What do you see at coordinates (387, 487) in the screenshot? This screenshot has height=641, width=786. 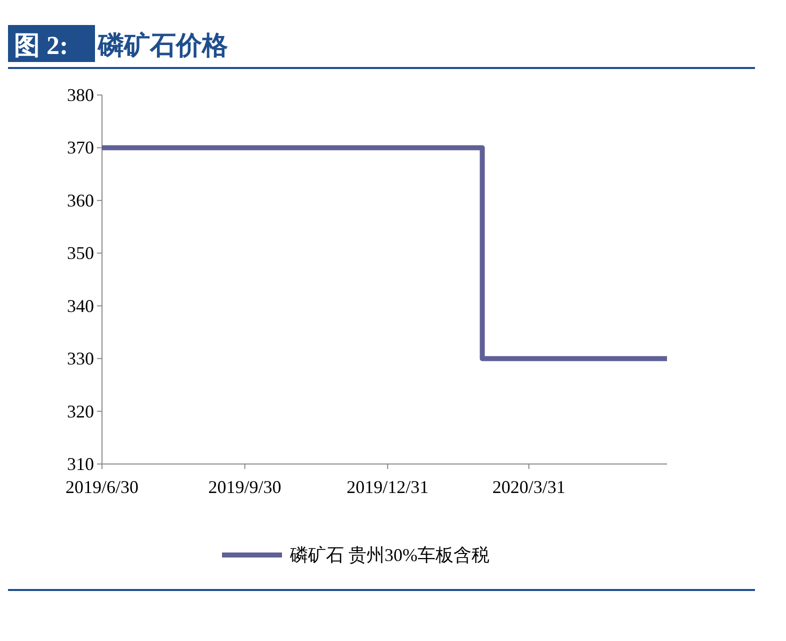 I see `x-tick-label: 2019/12/31` at bounding box center [387, 487].